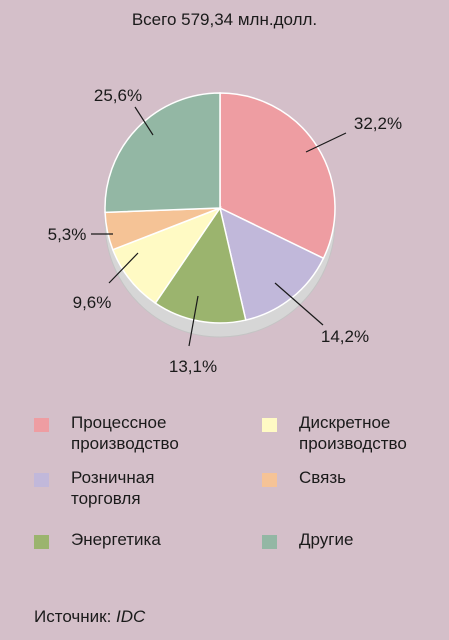 This screenshot has width=449, height=640. Describe the element at coordinates (92, 302) in the screenshot. I see `pie-value-label: 9,6%` at that location.